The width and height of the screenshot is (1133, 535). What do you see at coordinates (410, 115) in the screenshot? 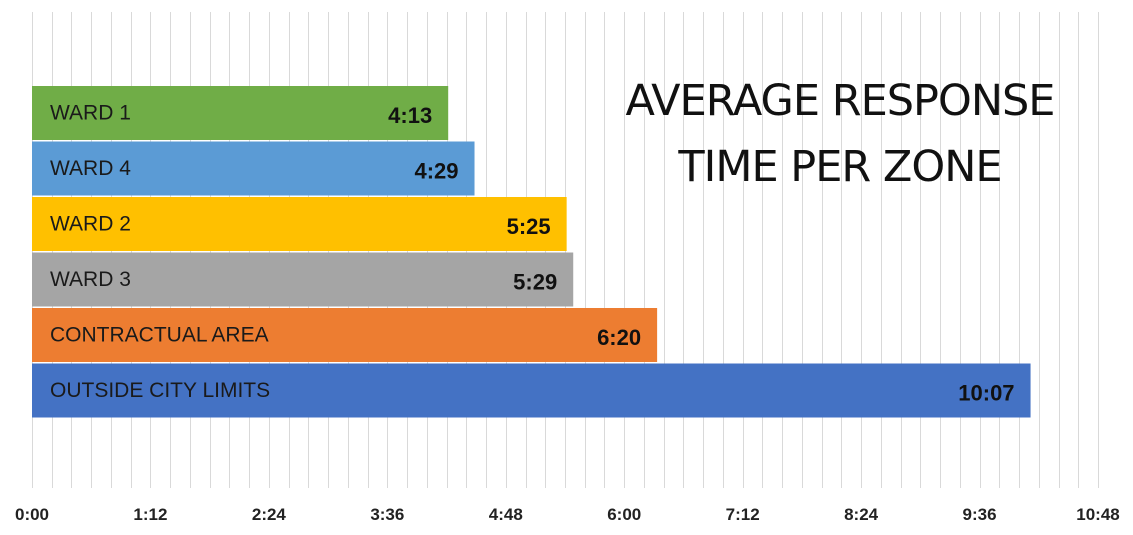
I see `data-label: 4:13` at bounding box center [410, 115].